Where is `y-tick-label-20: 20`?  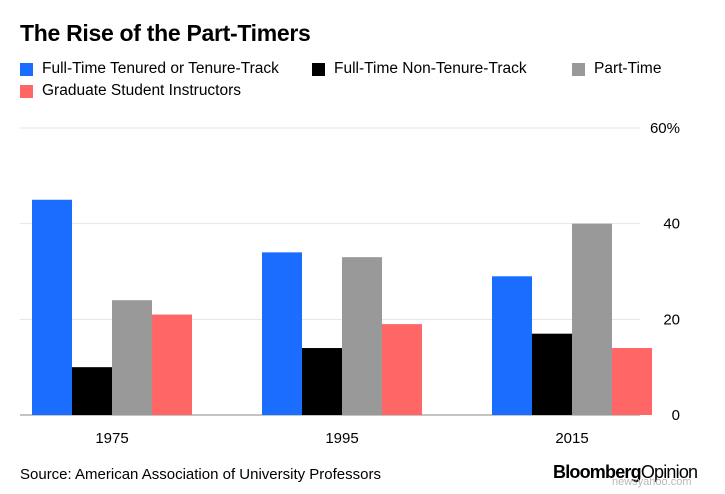 y-tick-label-20: 20 is located at coordinates (671, 319).